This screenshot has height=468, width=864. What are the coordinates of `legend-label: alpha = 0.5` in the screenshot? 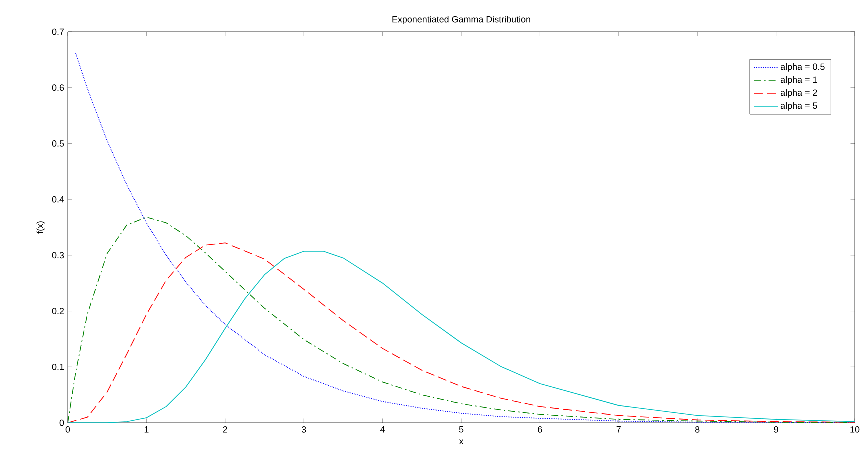 It's located at (802, 68).